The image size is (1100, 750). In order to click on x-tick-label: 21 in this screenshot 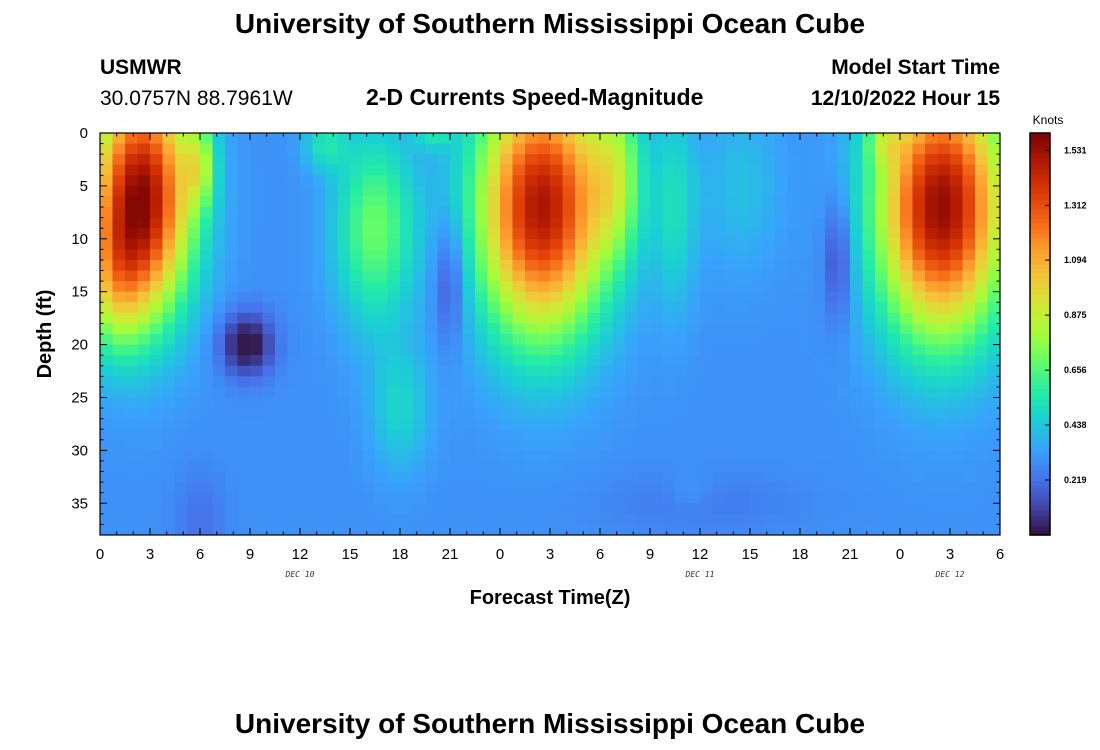, I will do `click(450, 554)`.